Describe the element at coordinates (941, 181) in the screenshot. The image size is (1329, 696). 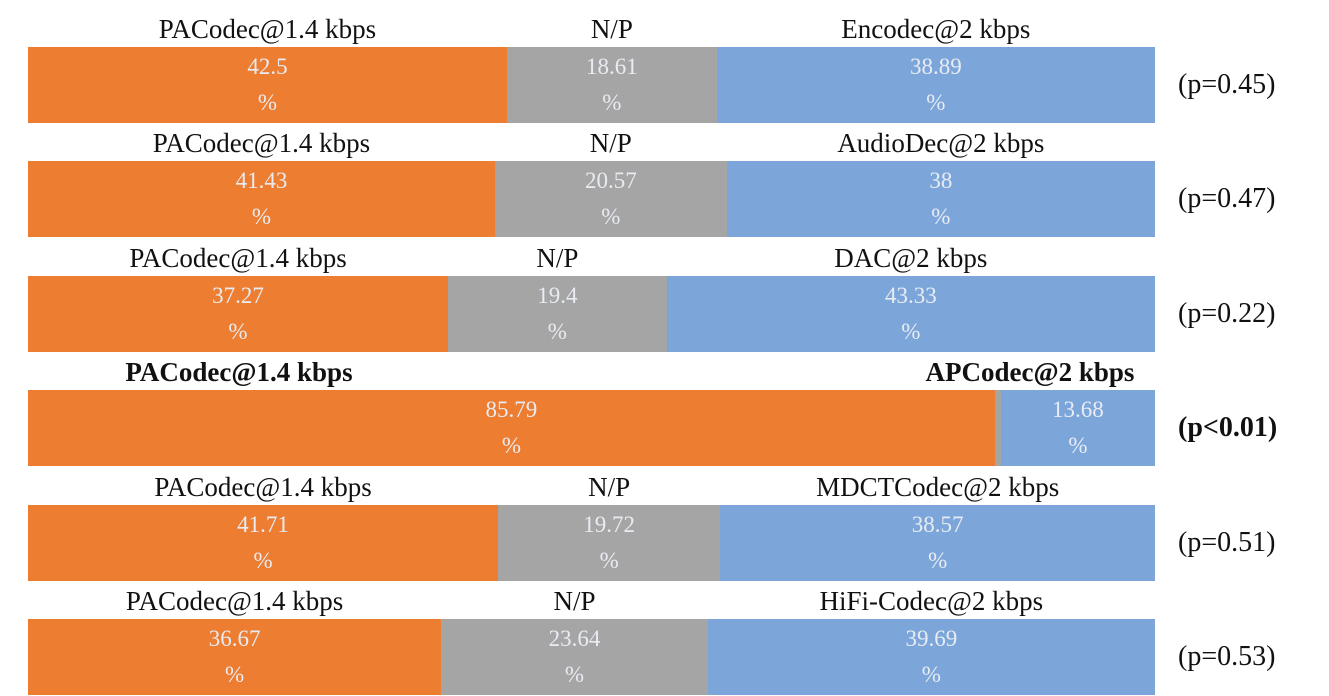
I see `data-label-value: 38` at that location.